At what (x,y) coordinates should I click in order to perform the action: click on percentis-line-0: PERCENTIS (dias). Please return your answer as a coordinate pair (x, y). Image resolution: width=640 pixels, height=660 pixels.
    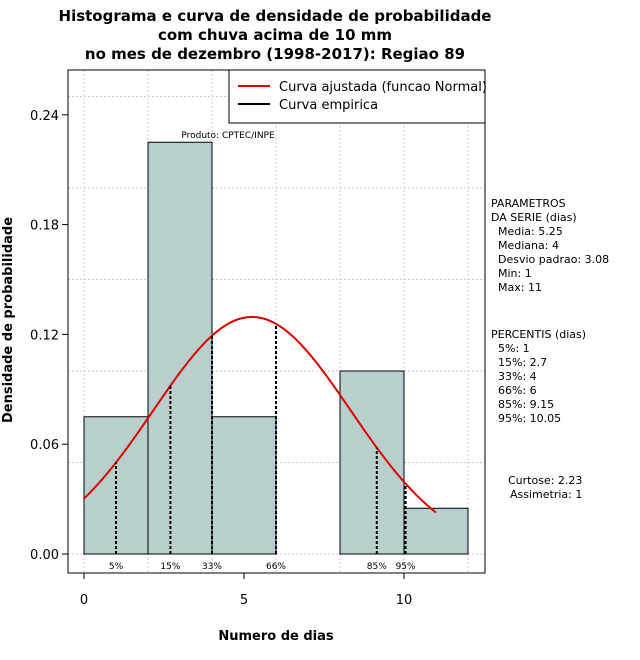
    Looking at the image, I should click on (538, 334).